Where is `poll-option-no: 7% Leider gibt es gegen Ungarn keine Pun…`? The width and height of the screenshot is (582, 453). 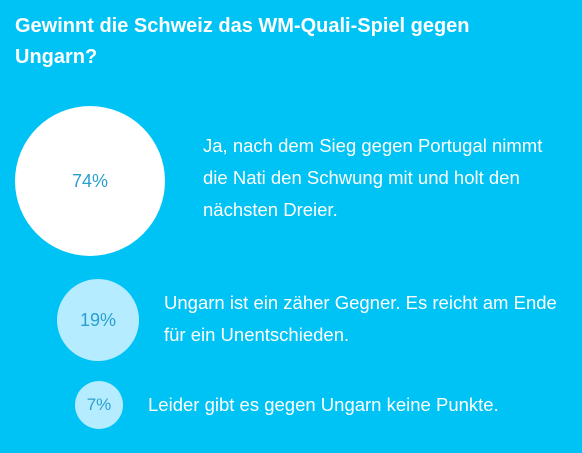
poll-option-no: 7% Leider gibt es gegen Ungarn keine Pun… is located at coordinates (325, 405).